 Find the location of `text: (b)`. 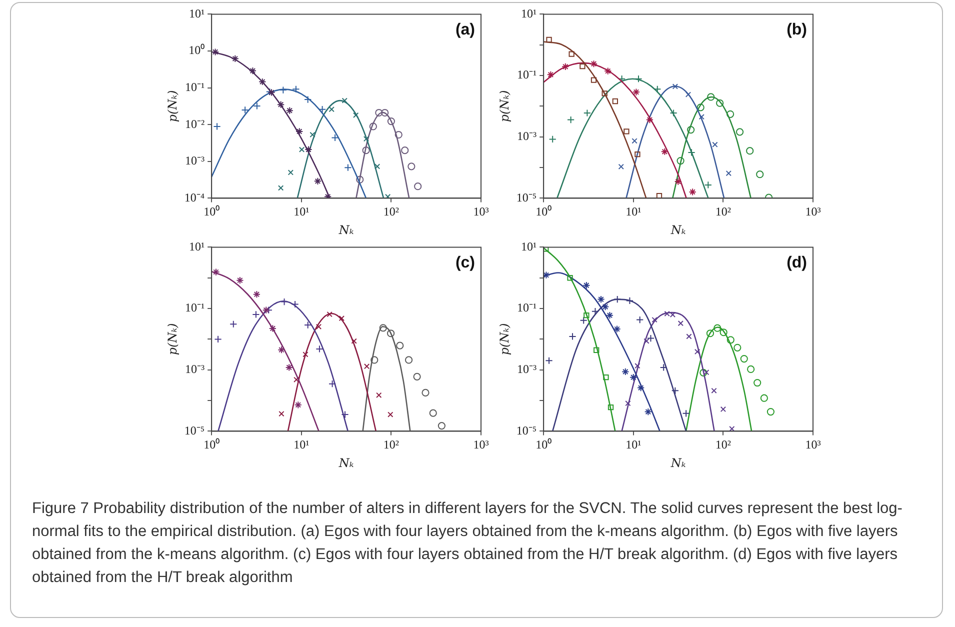

text: (b) is located at coordinates (796, 30).